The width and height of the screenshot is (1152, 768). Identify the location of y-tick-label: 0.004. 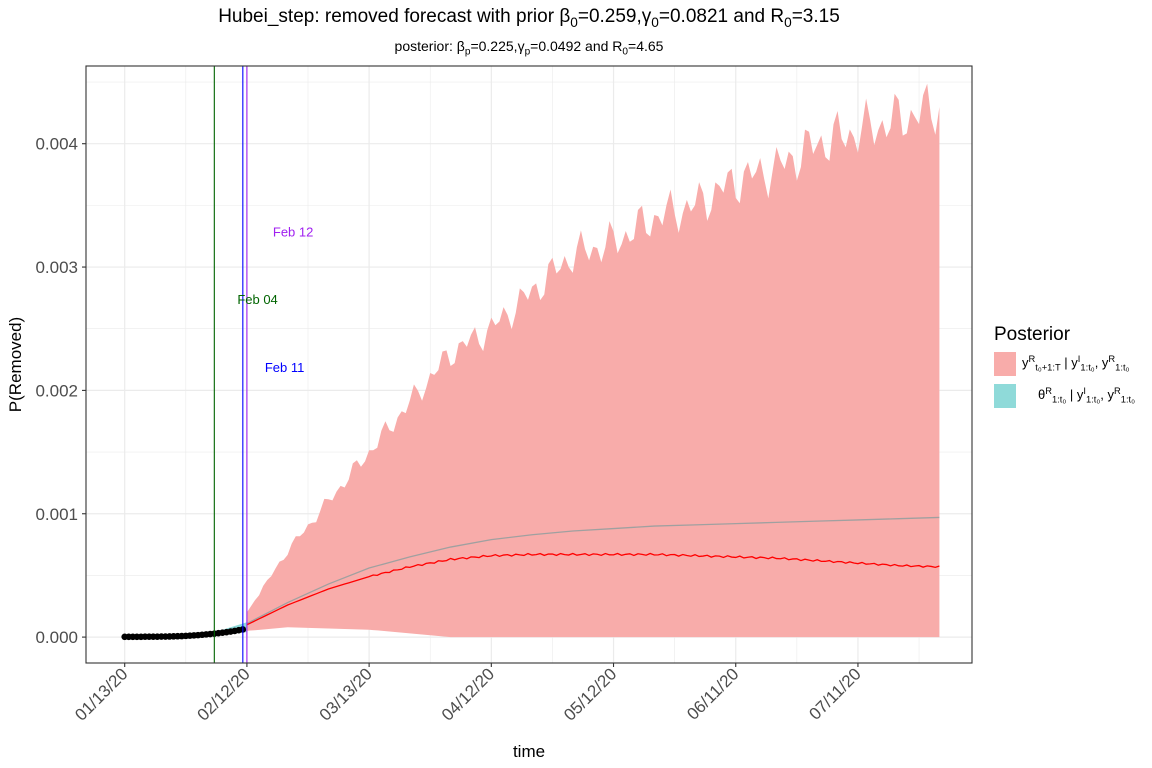
(56, 144).